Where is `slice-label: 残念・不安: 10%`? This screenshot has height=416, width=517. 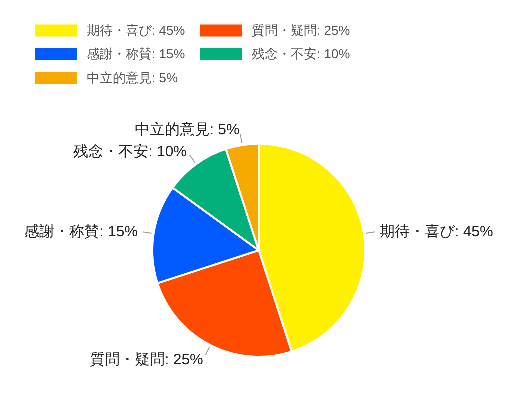
slice-label: 残念・不安: 10% is located at coordinates (130, 151).